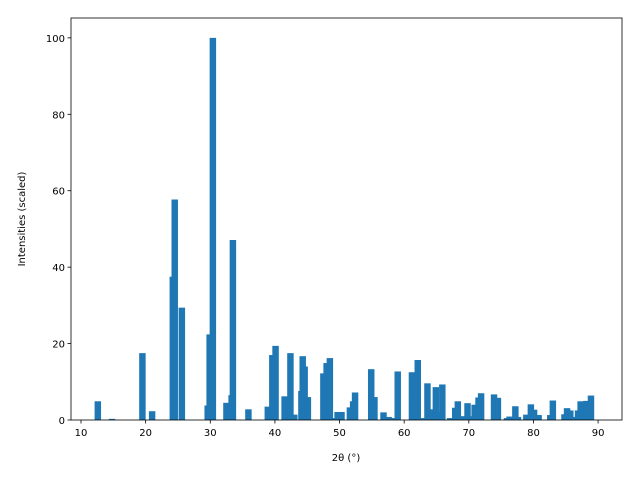  Describe the element at coordinates (468, 433) in the screenshot. I see `x-tick-label: 70` at that location.